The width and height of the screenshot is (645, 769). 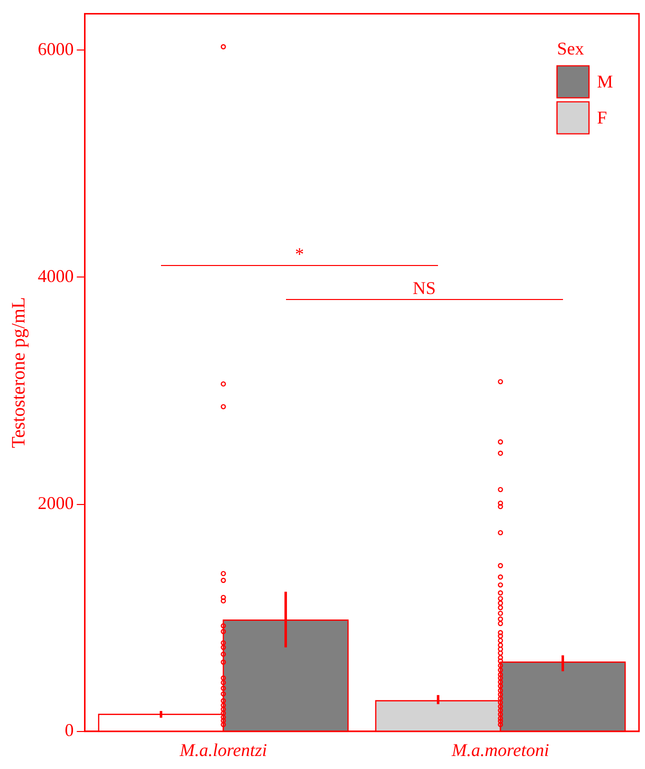 I want to click on legend-title: Sex, so click(x=570, y=48).